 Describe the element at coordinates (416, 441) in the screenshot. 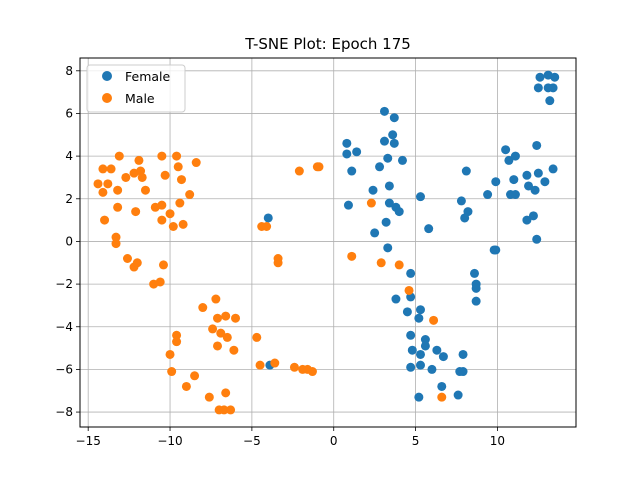

I see `x-tick-label: 5` at that location.